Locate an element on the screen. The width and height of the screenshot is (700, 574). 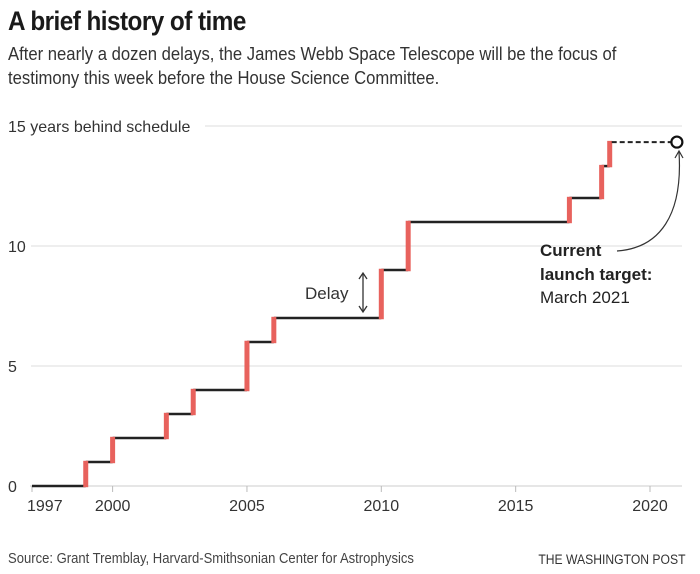
y-tick-label: 5 is located at coordinates (12, 367).